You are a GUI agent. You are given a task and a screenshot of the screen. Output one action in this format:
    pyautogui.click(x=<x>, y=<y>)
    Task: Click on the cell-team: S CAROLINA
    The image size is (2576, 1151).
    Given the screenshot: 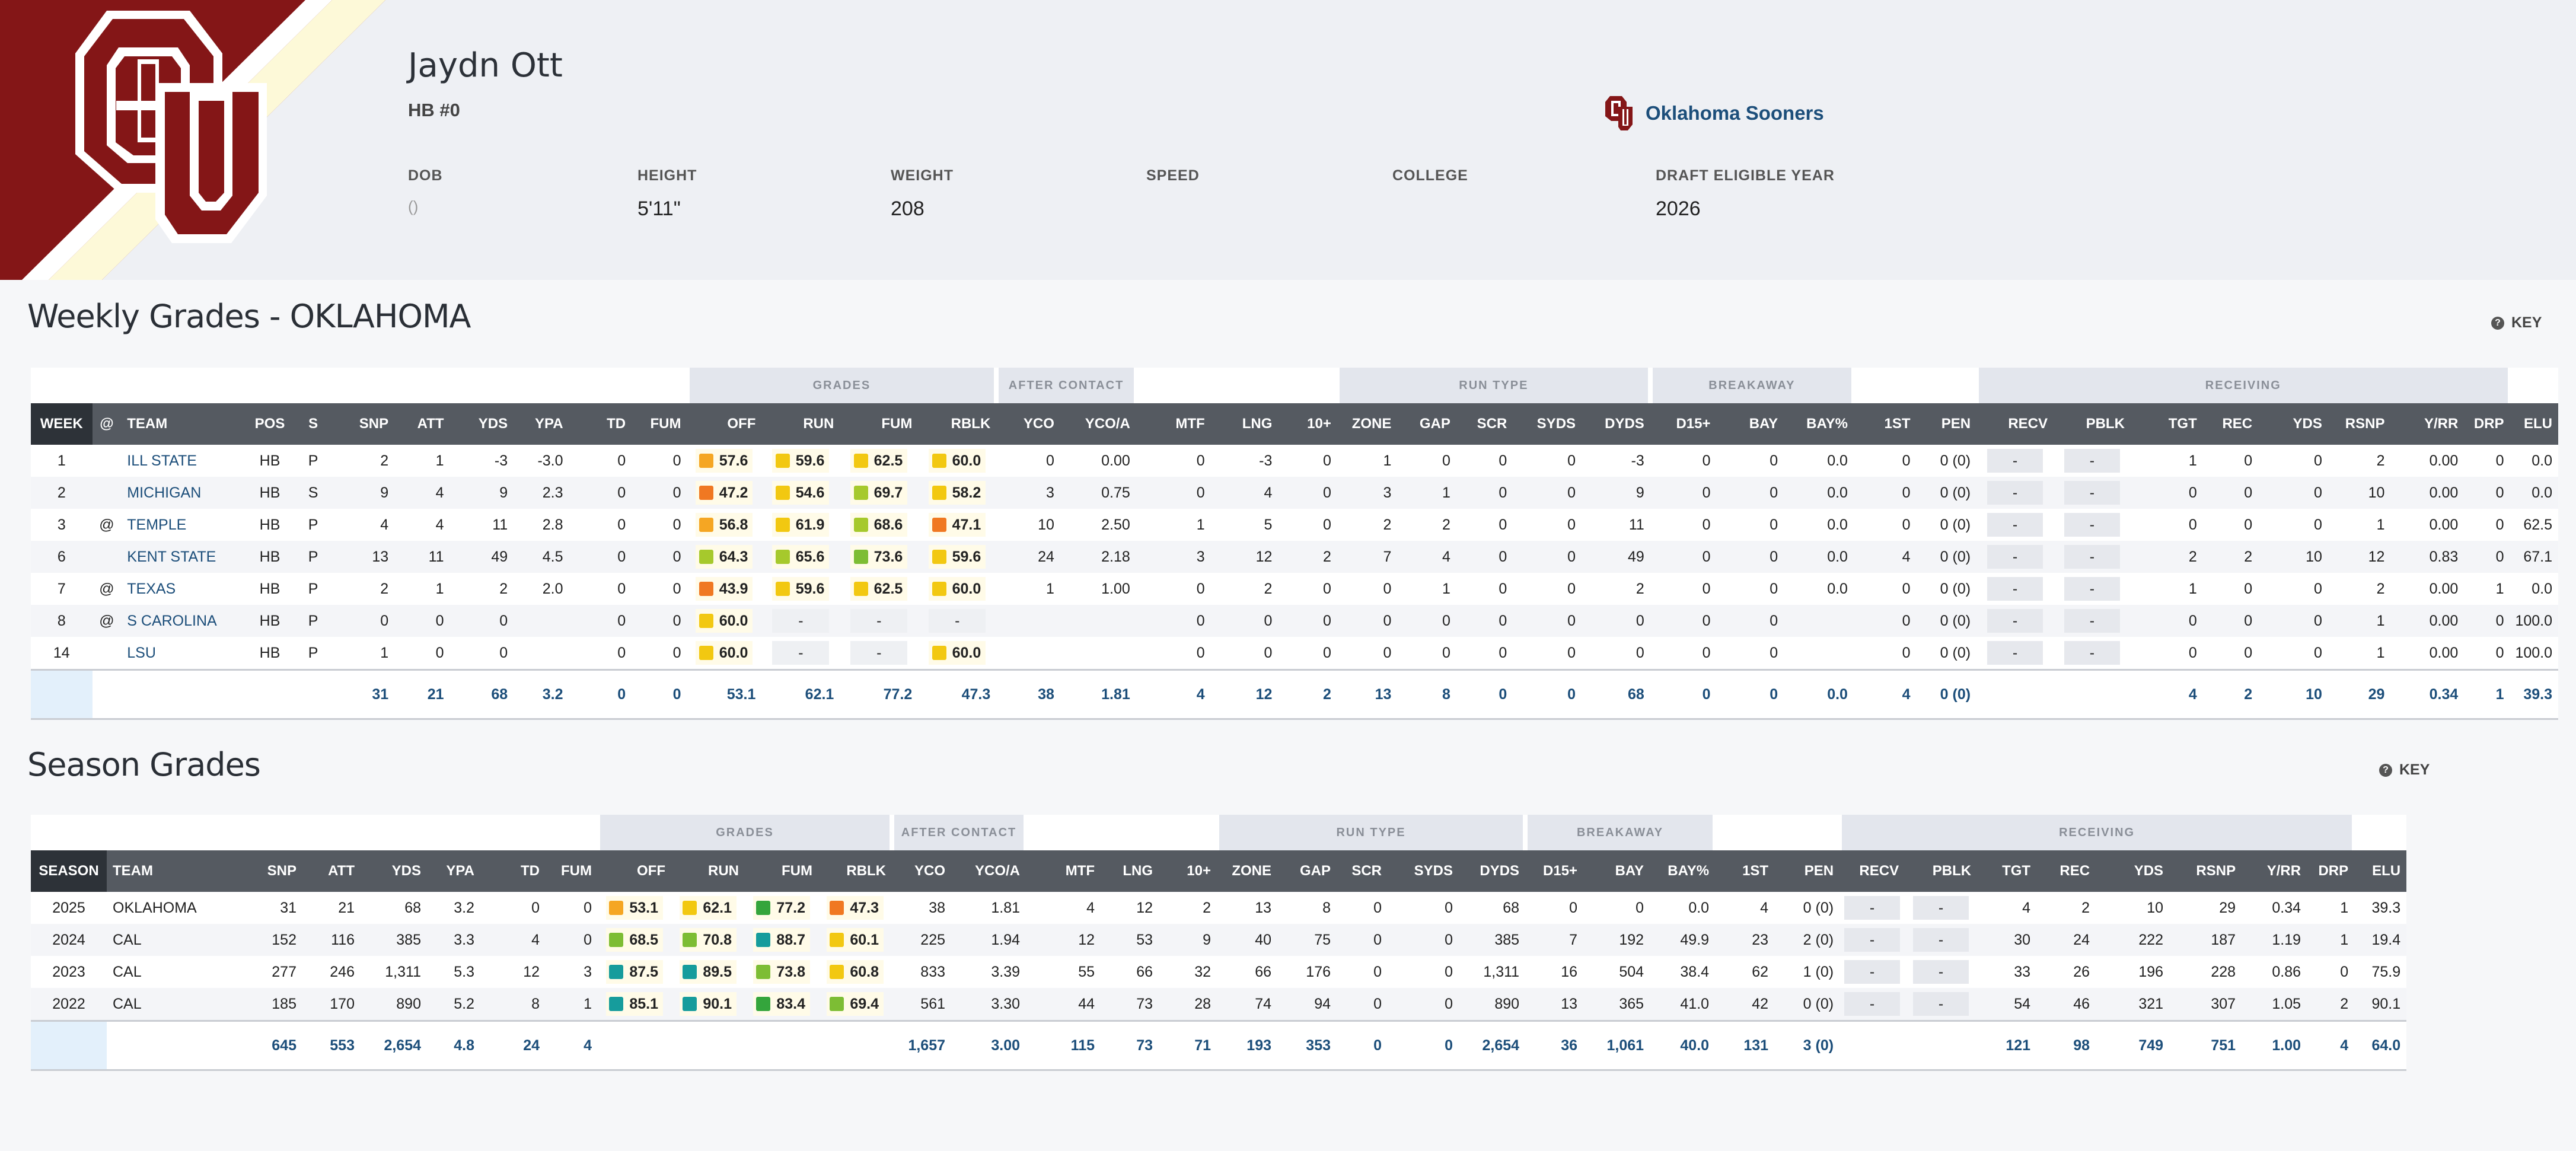 What is the action you would take?
    pyautogui.click(x=182, y=621)
    